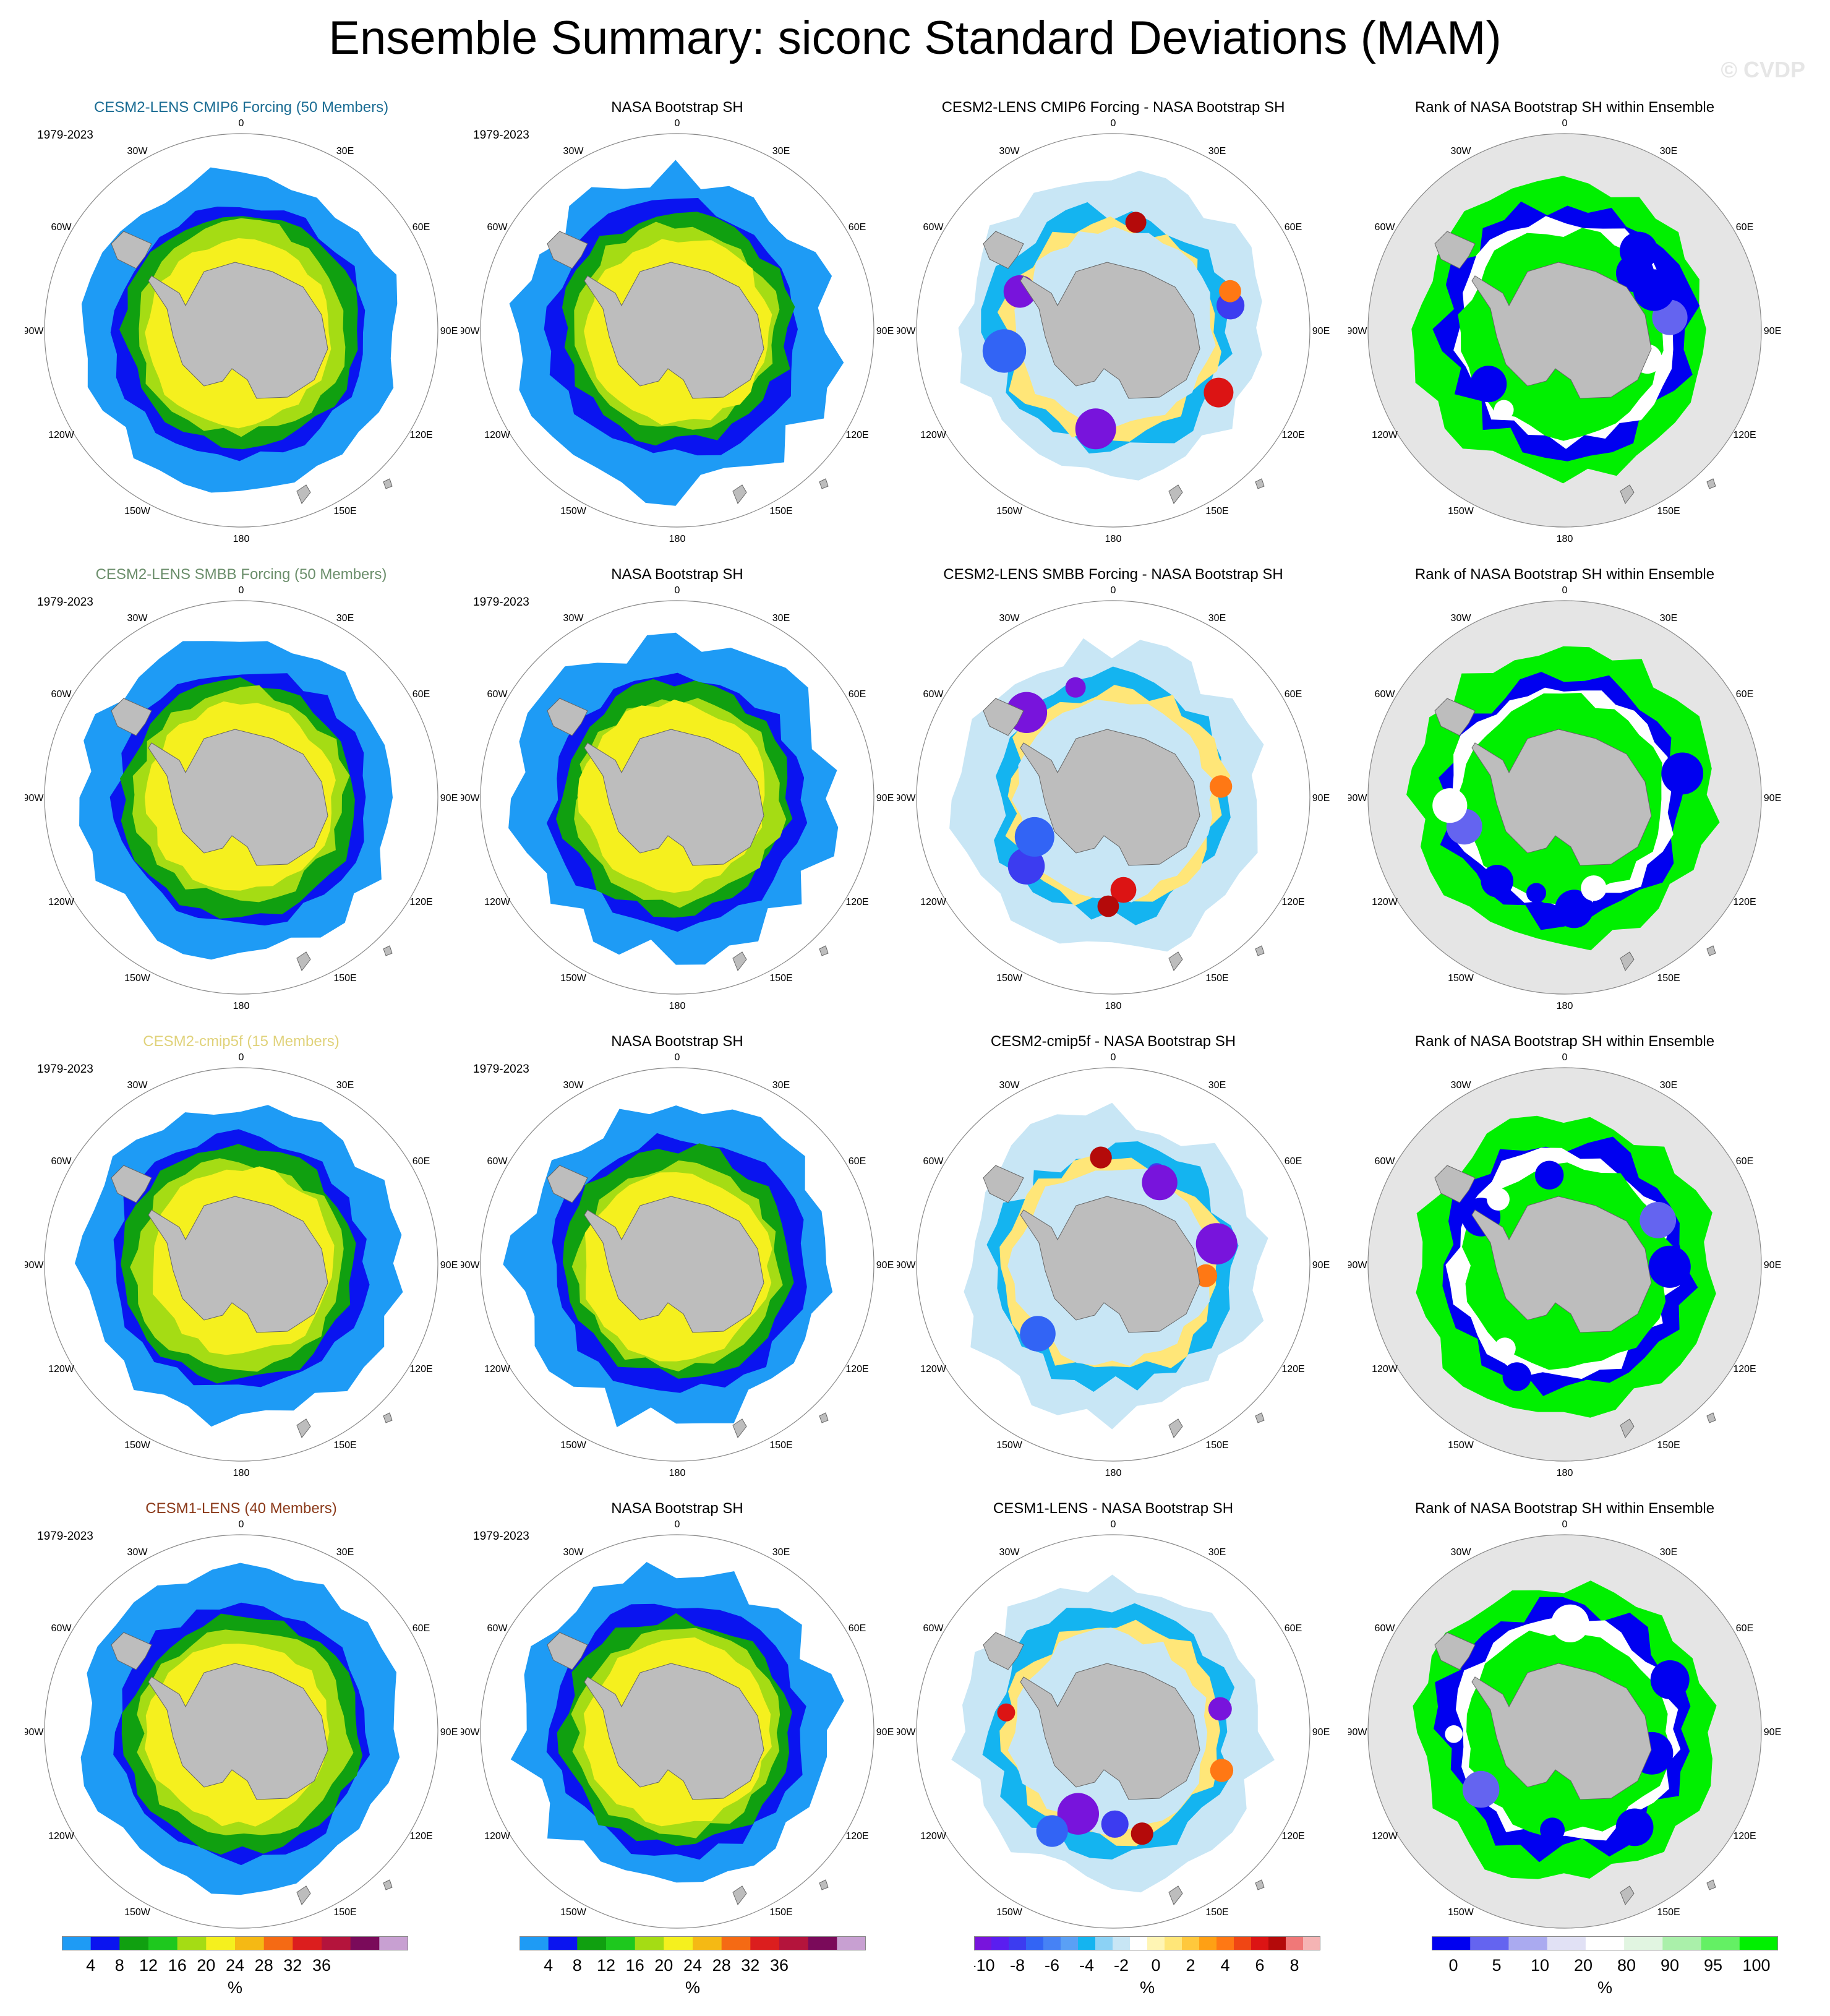  Describe the element at coordinates (235, 1943) in the screenshot. I see `colorbar-frame` at that location.